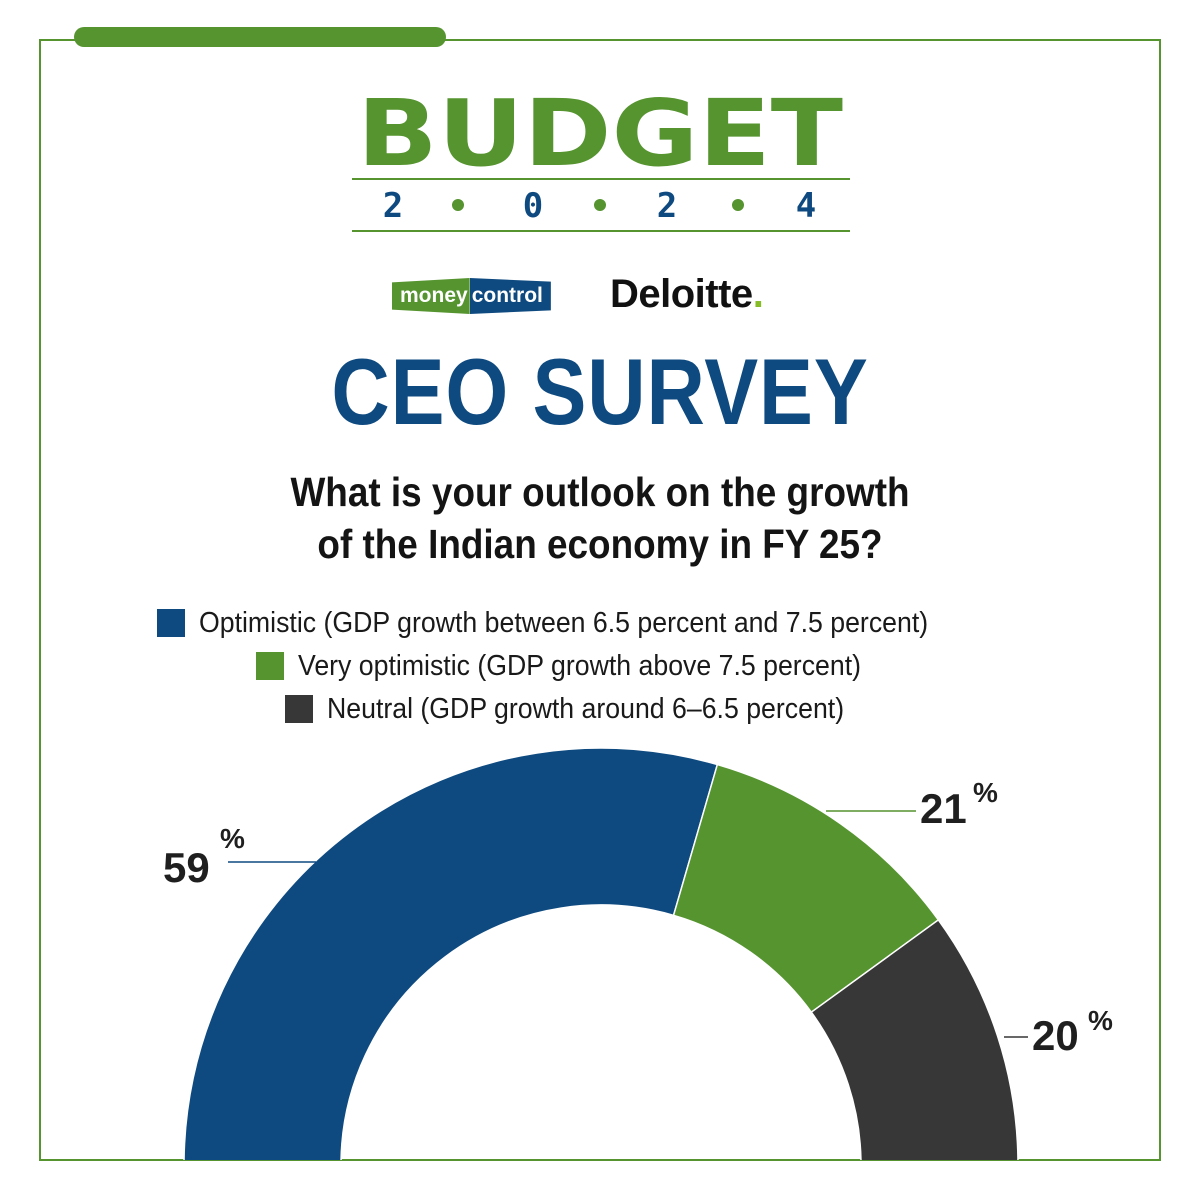  I want to click on data-label-unit-optimistic: %, so click(232, 838).